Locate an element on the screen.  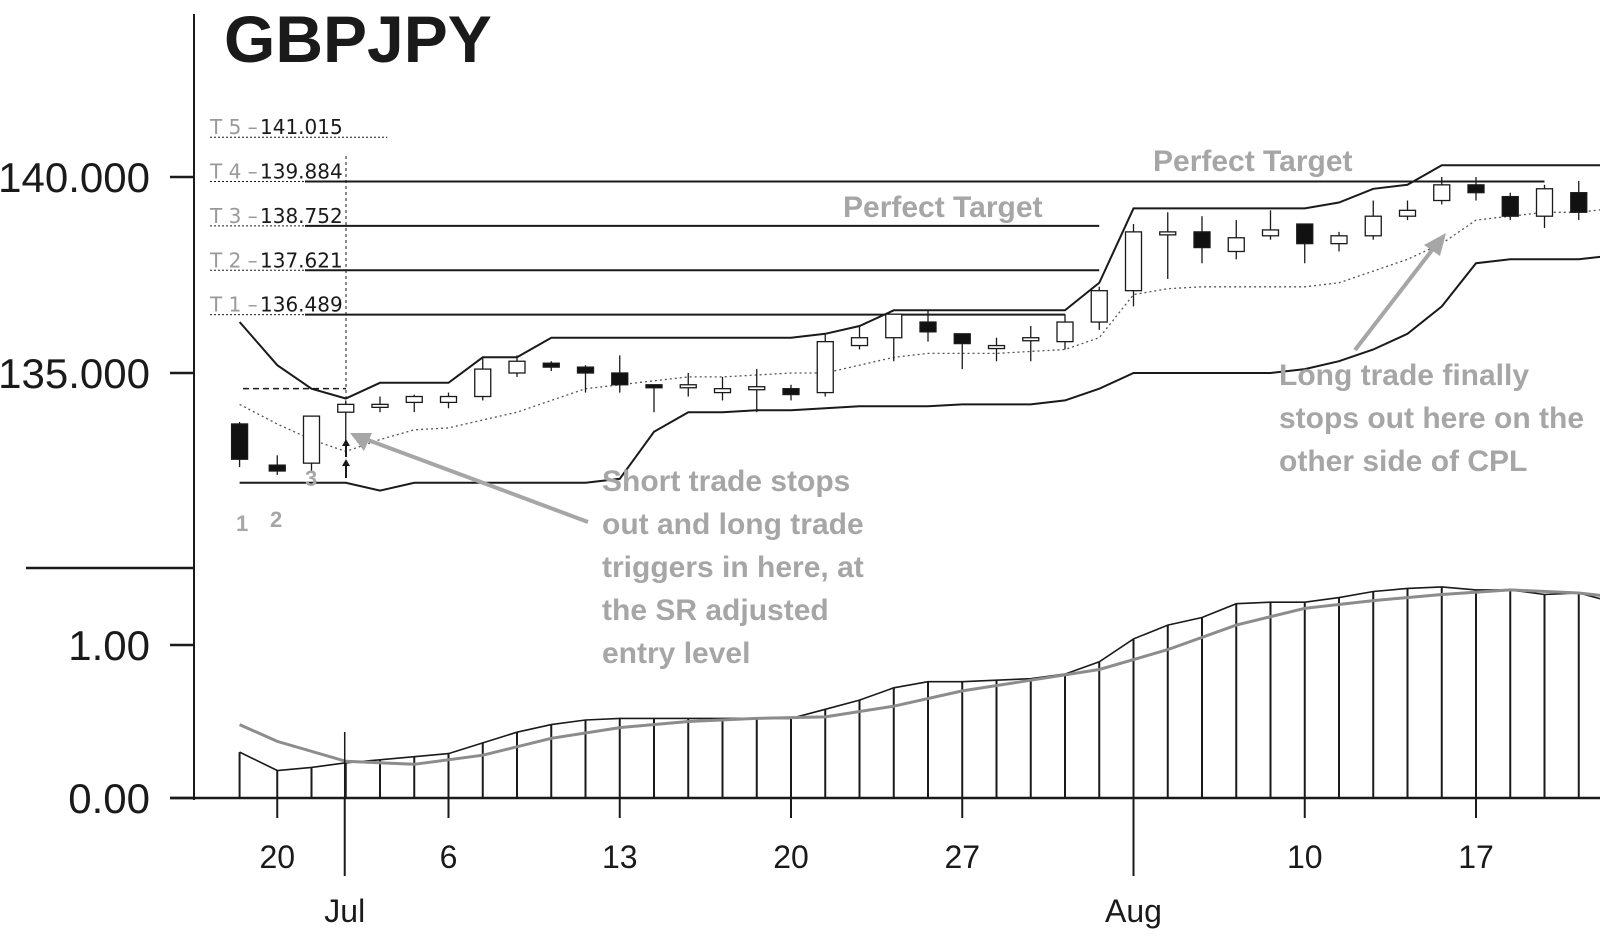
date-tick-label: 27 is located at coordinates (962, 857).